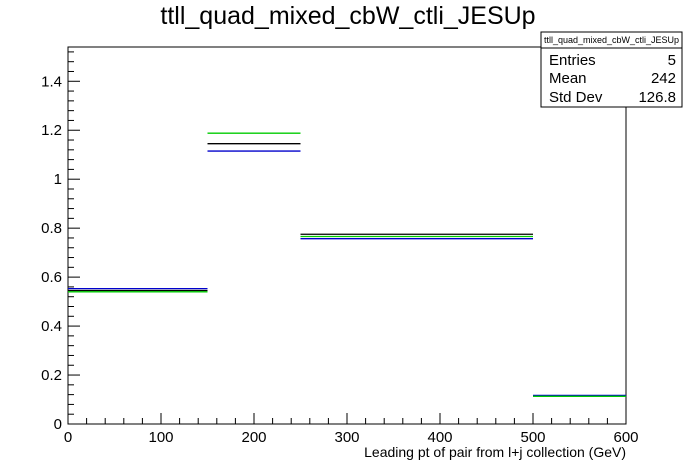 This screenshot has height=472, width=696. Describe the element at coordinates (58, 424) in the screenshot. I see `y-tick-label: 0` at that location.